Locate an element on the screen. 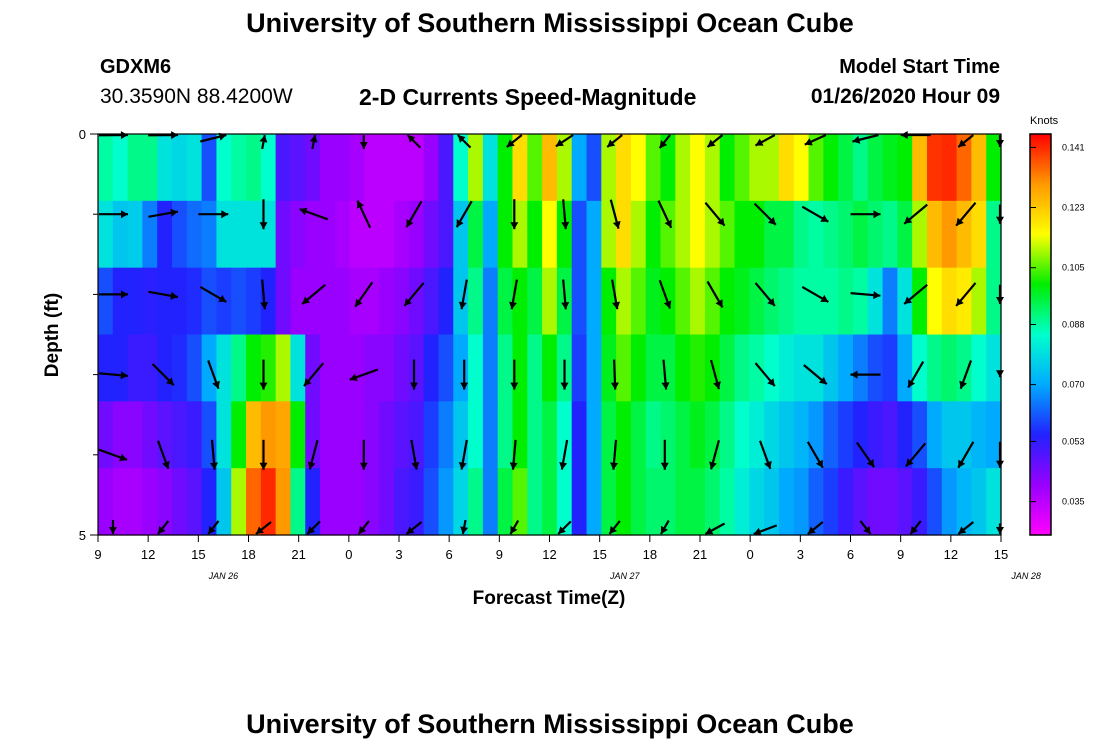  x-tick-label: 9 is located at coordinates (900, 554).